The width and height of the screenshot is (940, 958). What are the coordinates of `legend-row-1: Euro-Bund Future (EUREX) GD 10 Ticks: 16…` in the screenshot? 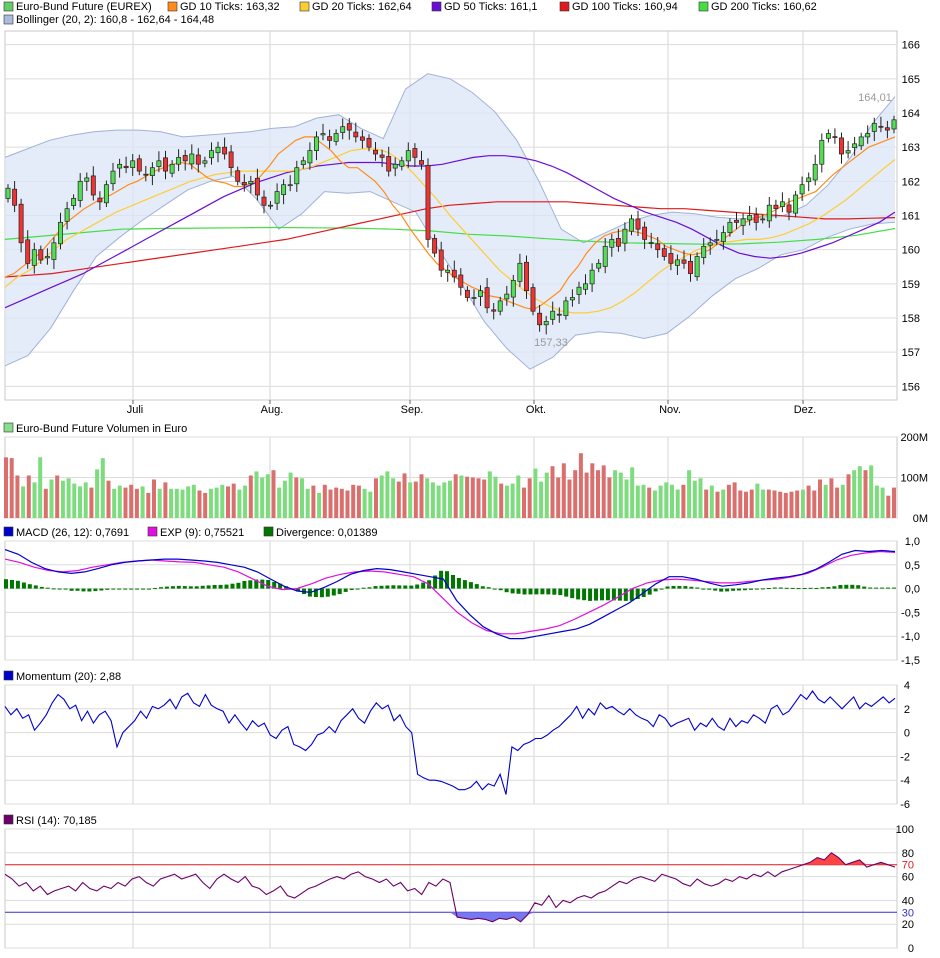 It's located at (410, 7).